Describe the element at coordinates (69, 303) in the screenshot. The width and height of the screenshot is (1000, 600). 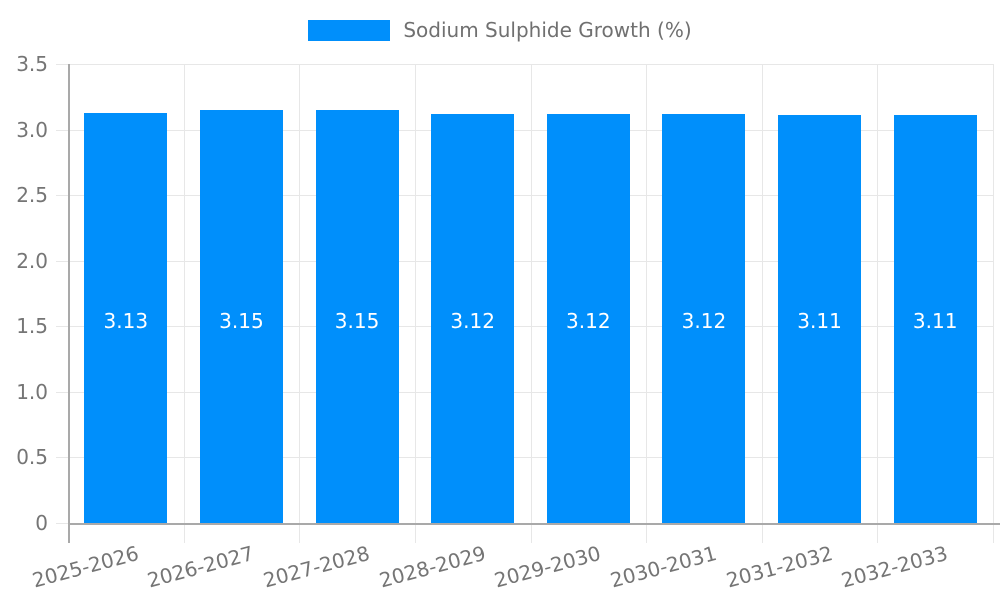
I see `y-axis-line` at that location.